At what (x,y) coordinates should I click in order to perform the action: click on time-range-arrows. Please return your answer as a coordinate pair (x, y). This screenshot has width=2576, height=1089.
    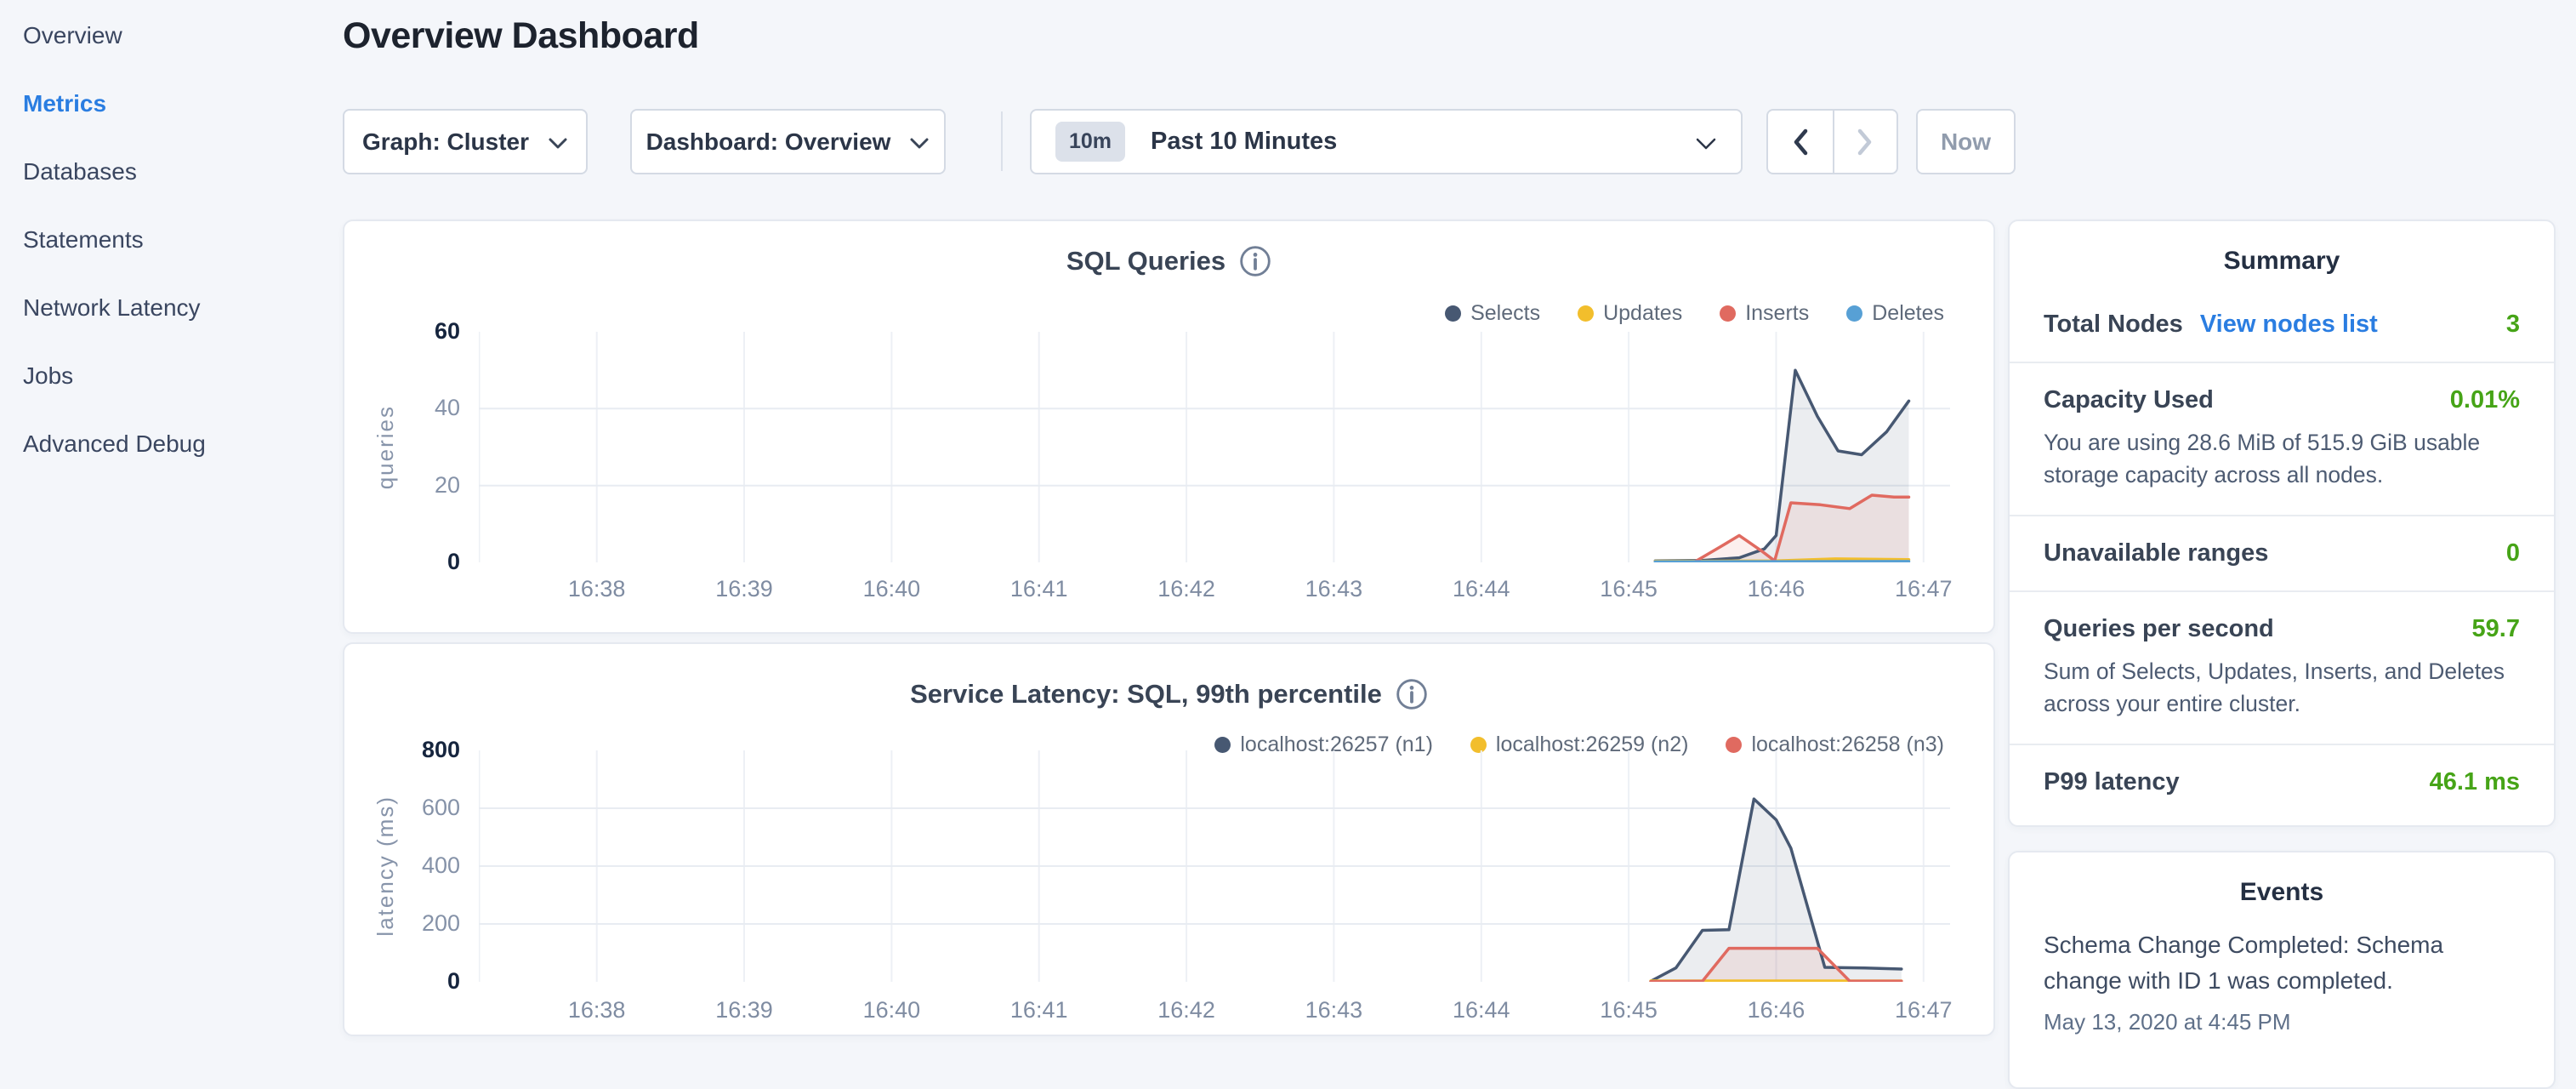
    Looking at the image, I should click on (1832, 141).